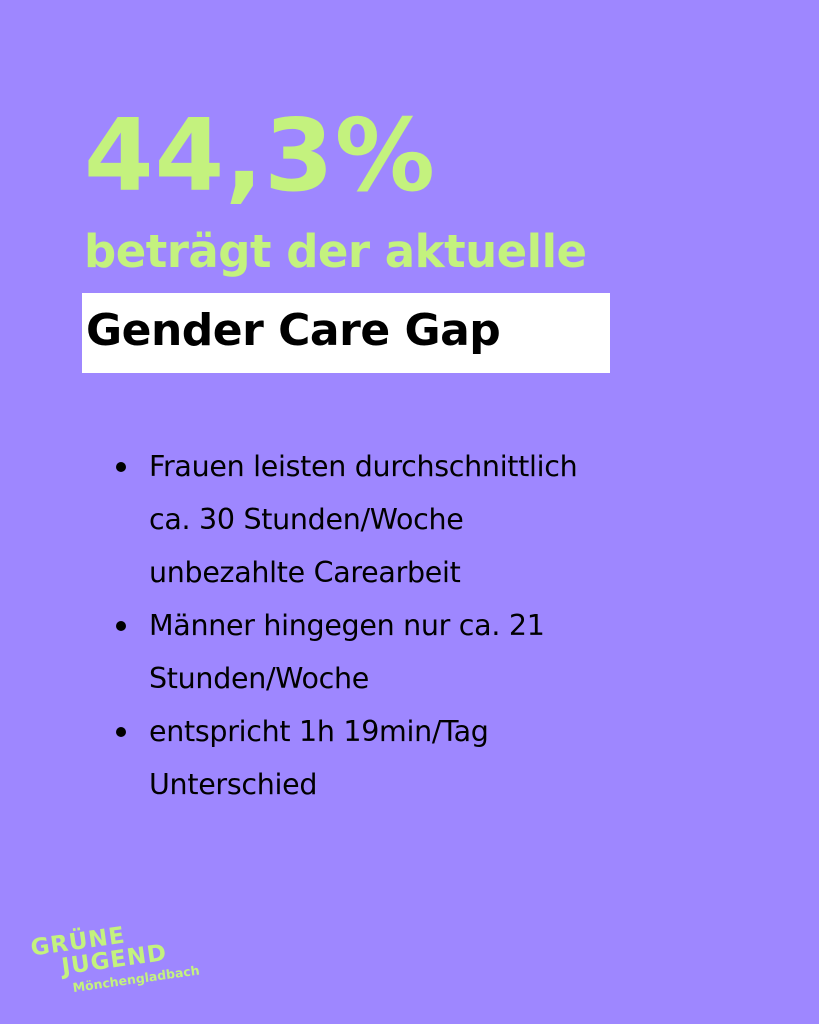 This screenshot has width=819, height=1024. What do you see at coordinates (260, 155) in the screenshot?
I see `headline-percentage: 44,3%` at bounding box center [260, 155].